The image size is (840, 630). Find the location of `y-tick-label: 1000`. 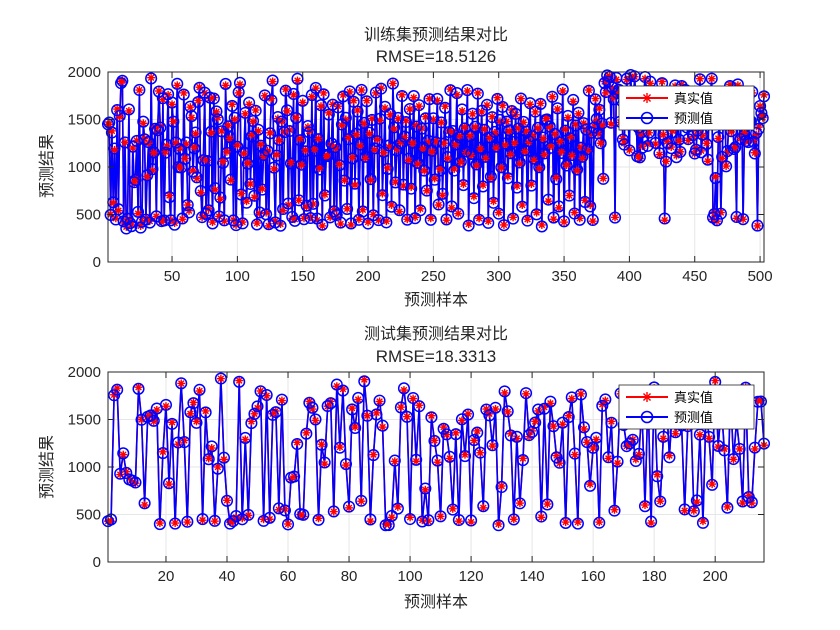

y-tick-label: 1000 is located at coordinates (84, 167).